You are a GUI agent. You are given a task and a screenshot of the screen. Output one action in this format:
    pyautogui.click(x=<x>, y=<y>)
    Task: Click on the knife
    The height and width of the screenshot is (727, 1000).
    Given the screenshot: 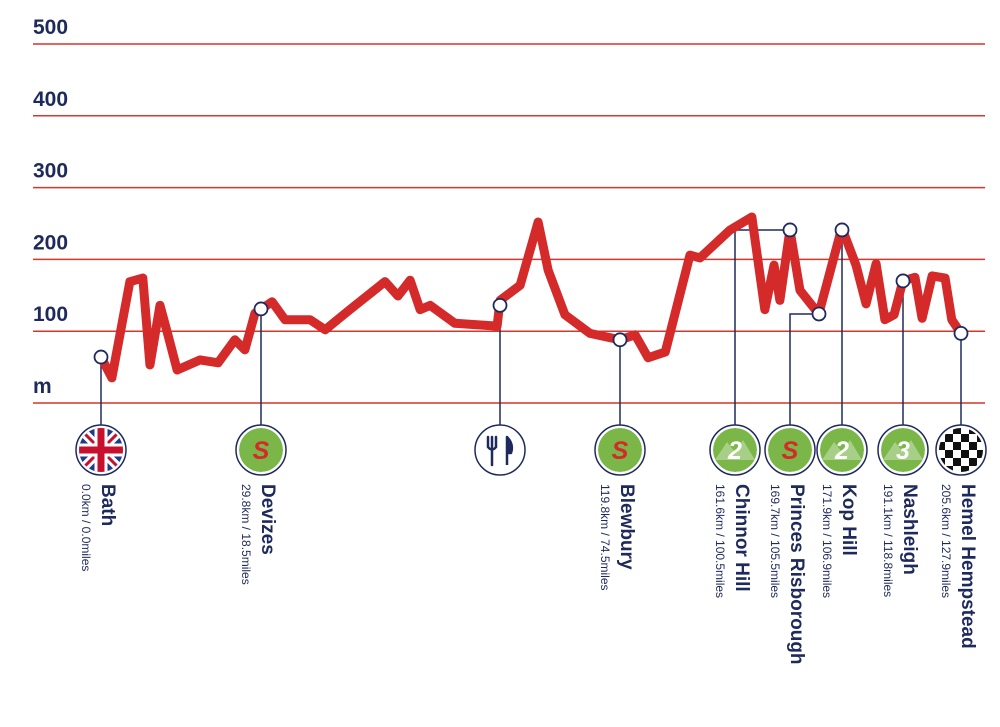 What is the action you would take?
    pyautogui.click(x=509, y=450)
    